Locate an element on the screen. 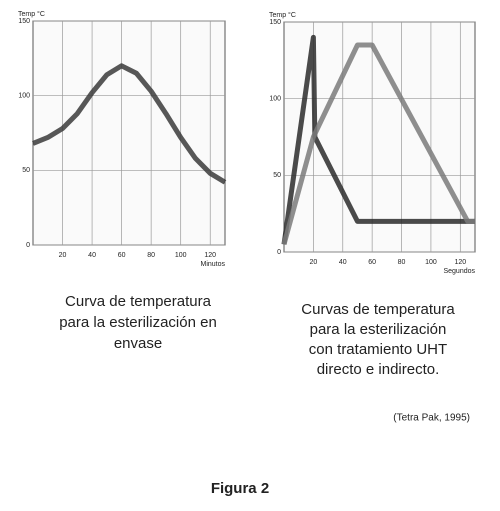 The image size is (500, 511). caption-line: directo e indirecto. is located at coordinates (378, 369).